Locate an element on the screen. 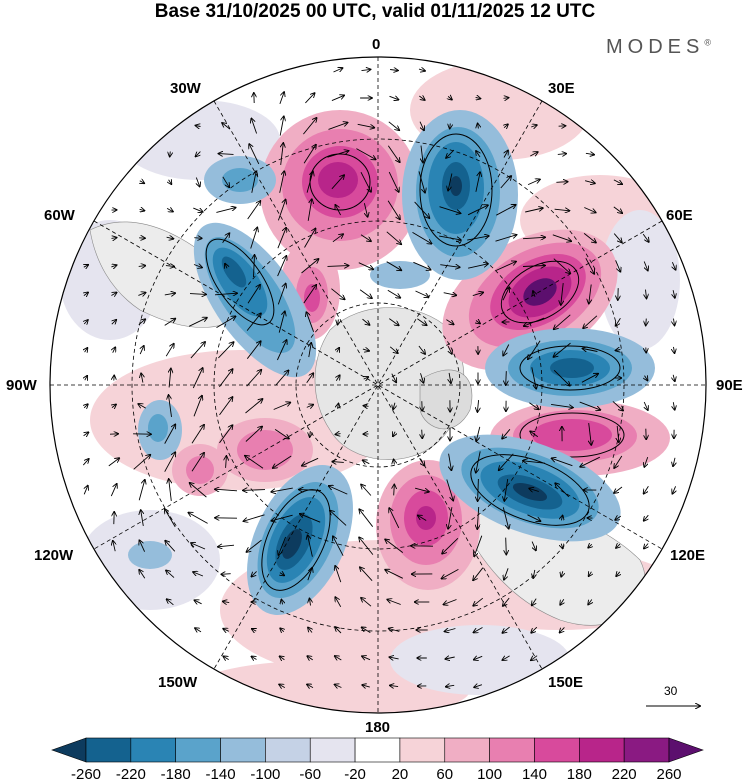 Image resolution: width=750 pixels, height=783 pixels. colorbar-tick-label: 100 is located at coordinates (490, 774).